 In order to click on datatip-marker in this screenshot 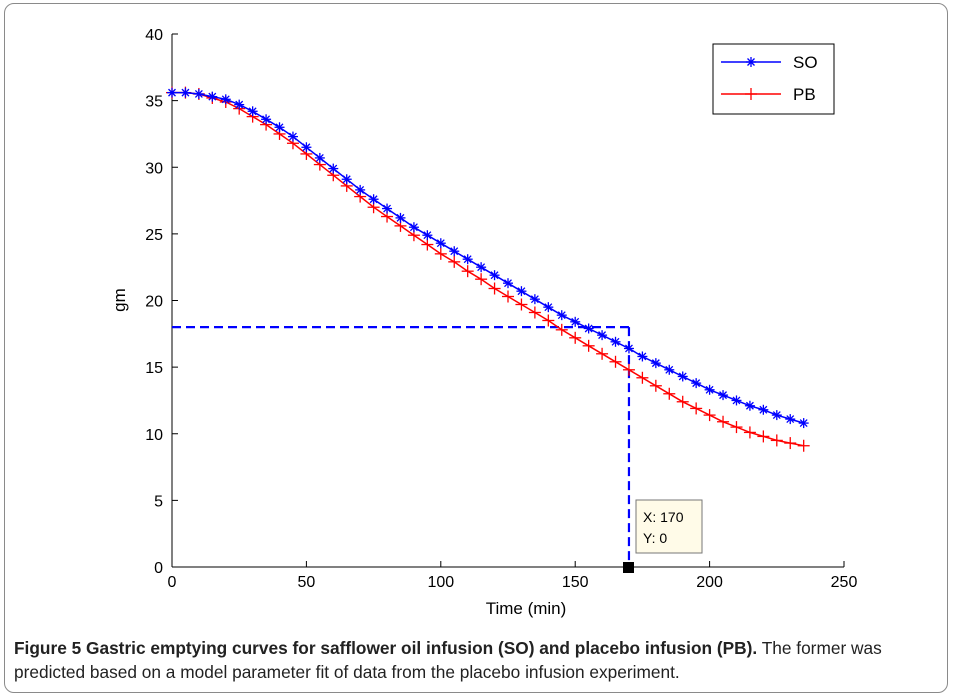, I will do `click(628, 567)`.